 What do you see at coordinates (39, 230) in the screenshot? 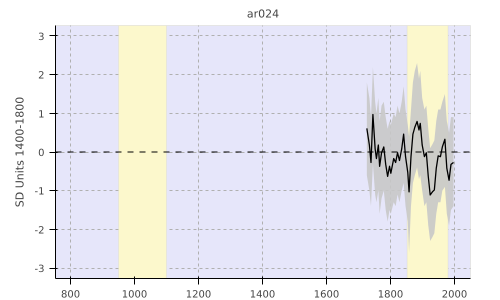
I see `y-tick-label: -2` at bounding box center [39, 230].